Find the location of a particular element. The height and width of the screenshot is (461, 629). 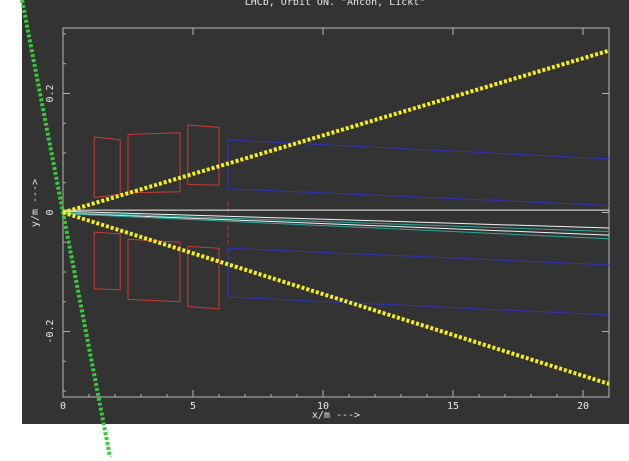

y-tick-label: 0 is located at coordinates (50, 212).